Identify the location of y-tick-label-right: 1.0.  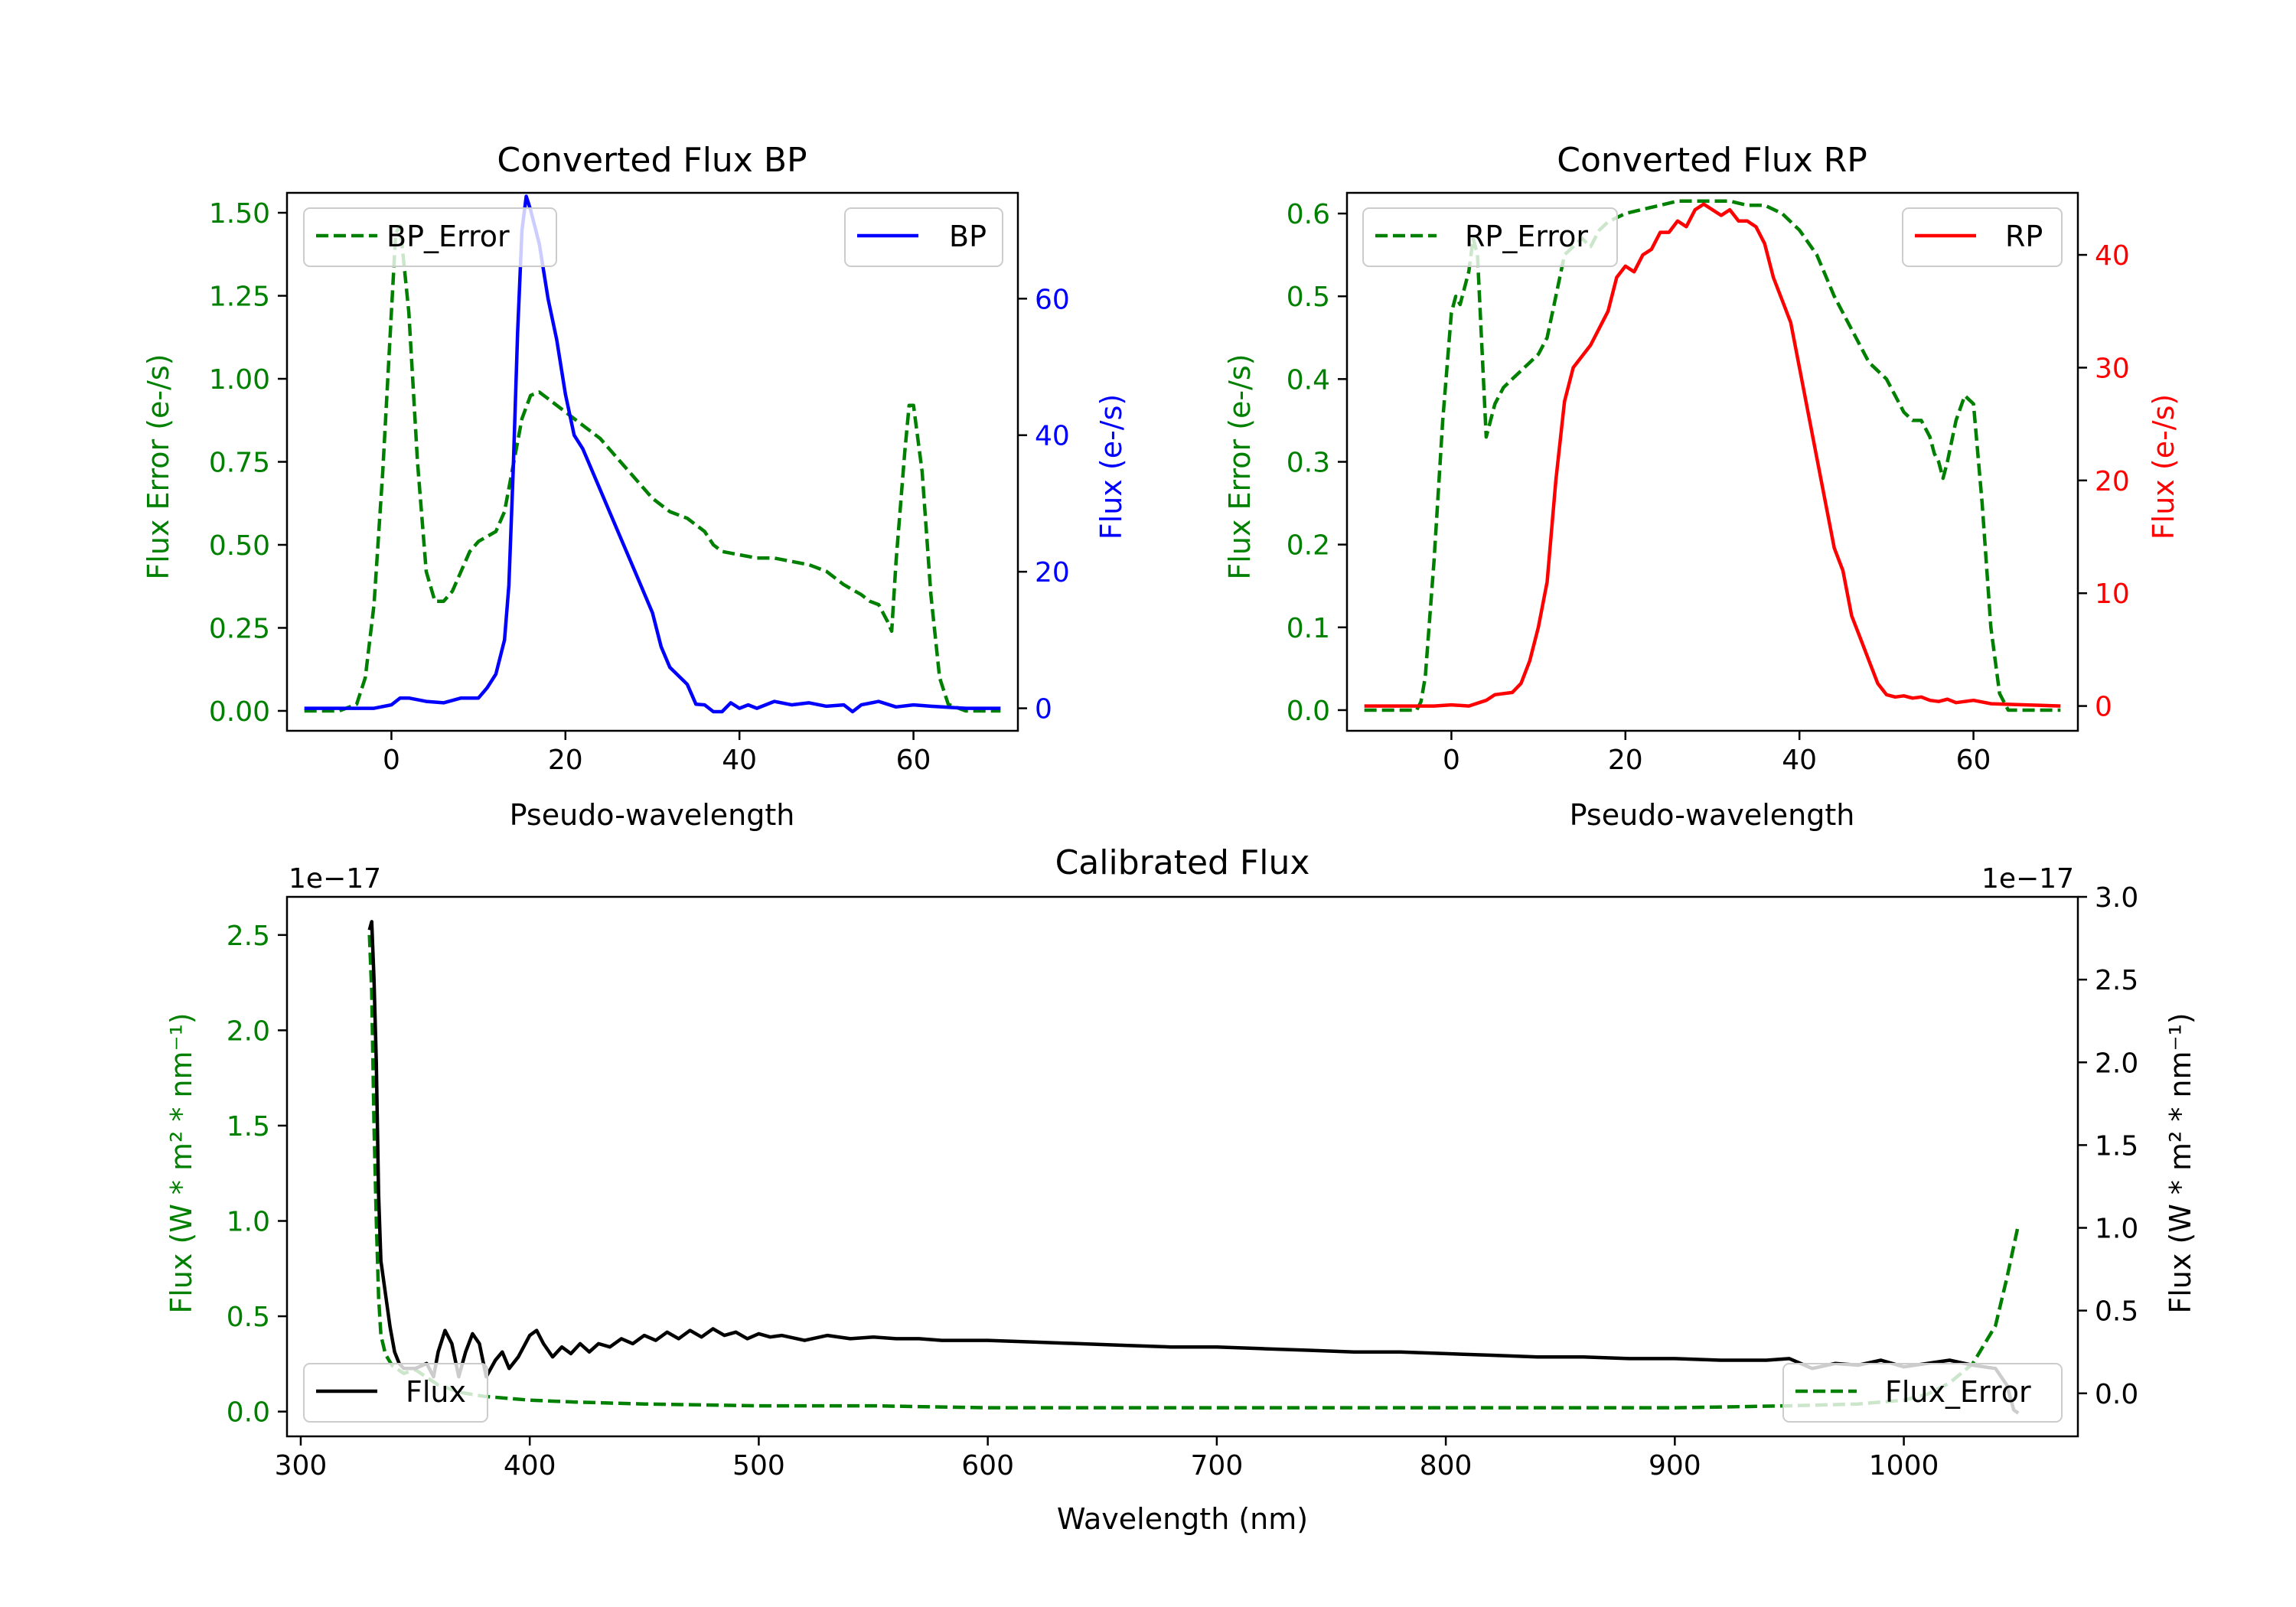
(2116, 1229).